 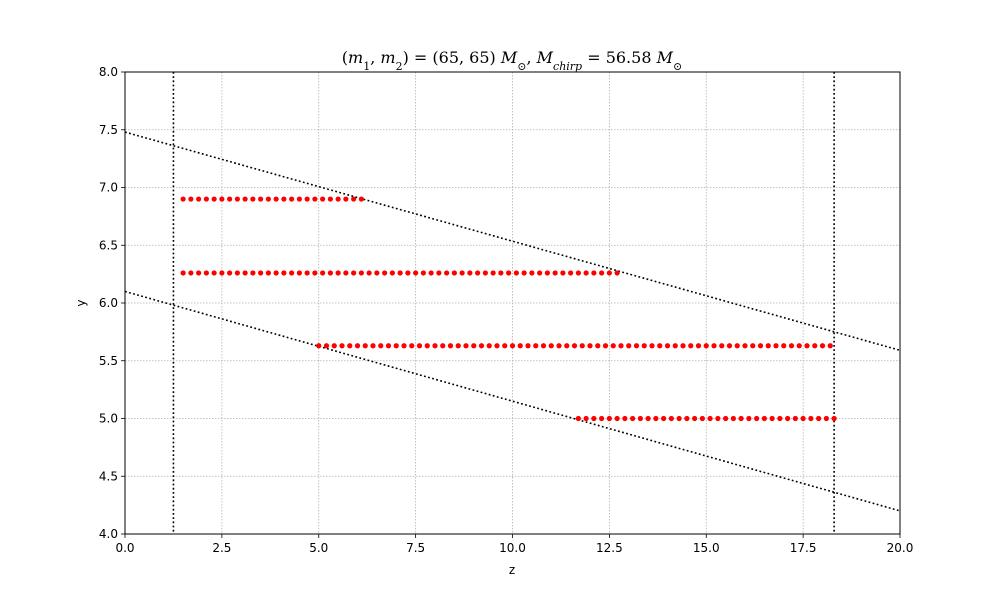 I want to click on x-tick-label: 7.5, so click(x=415, y=548).